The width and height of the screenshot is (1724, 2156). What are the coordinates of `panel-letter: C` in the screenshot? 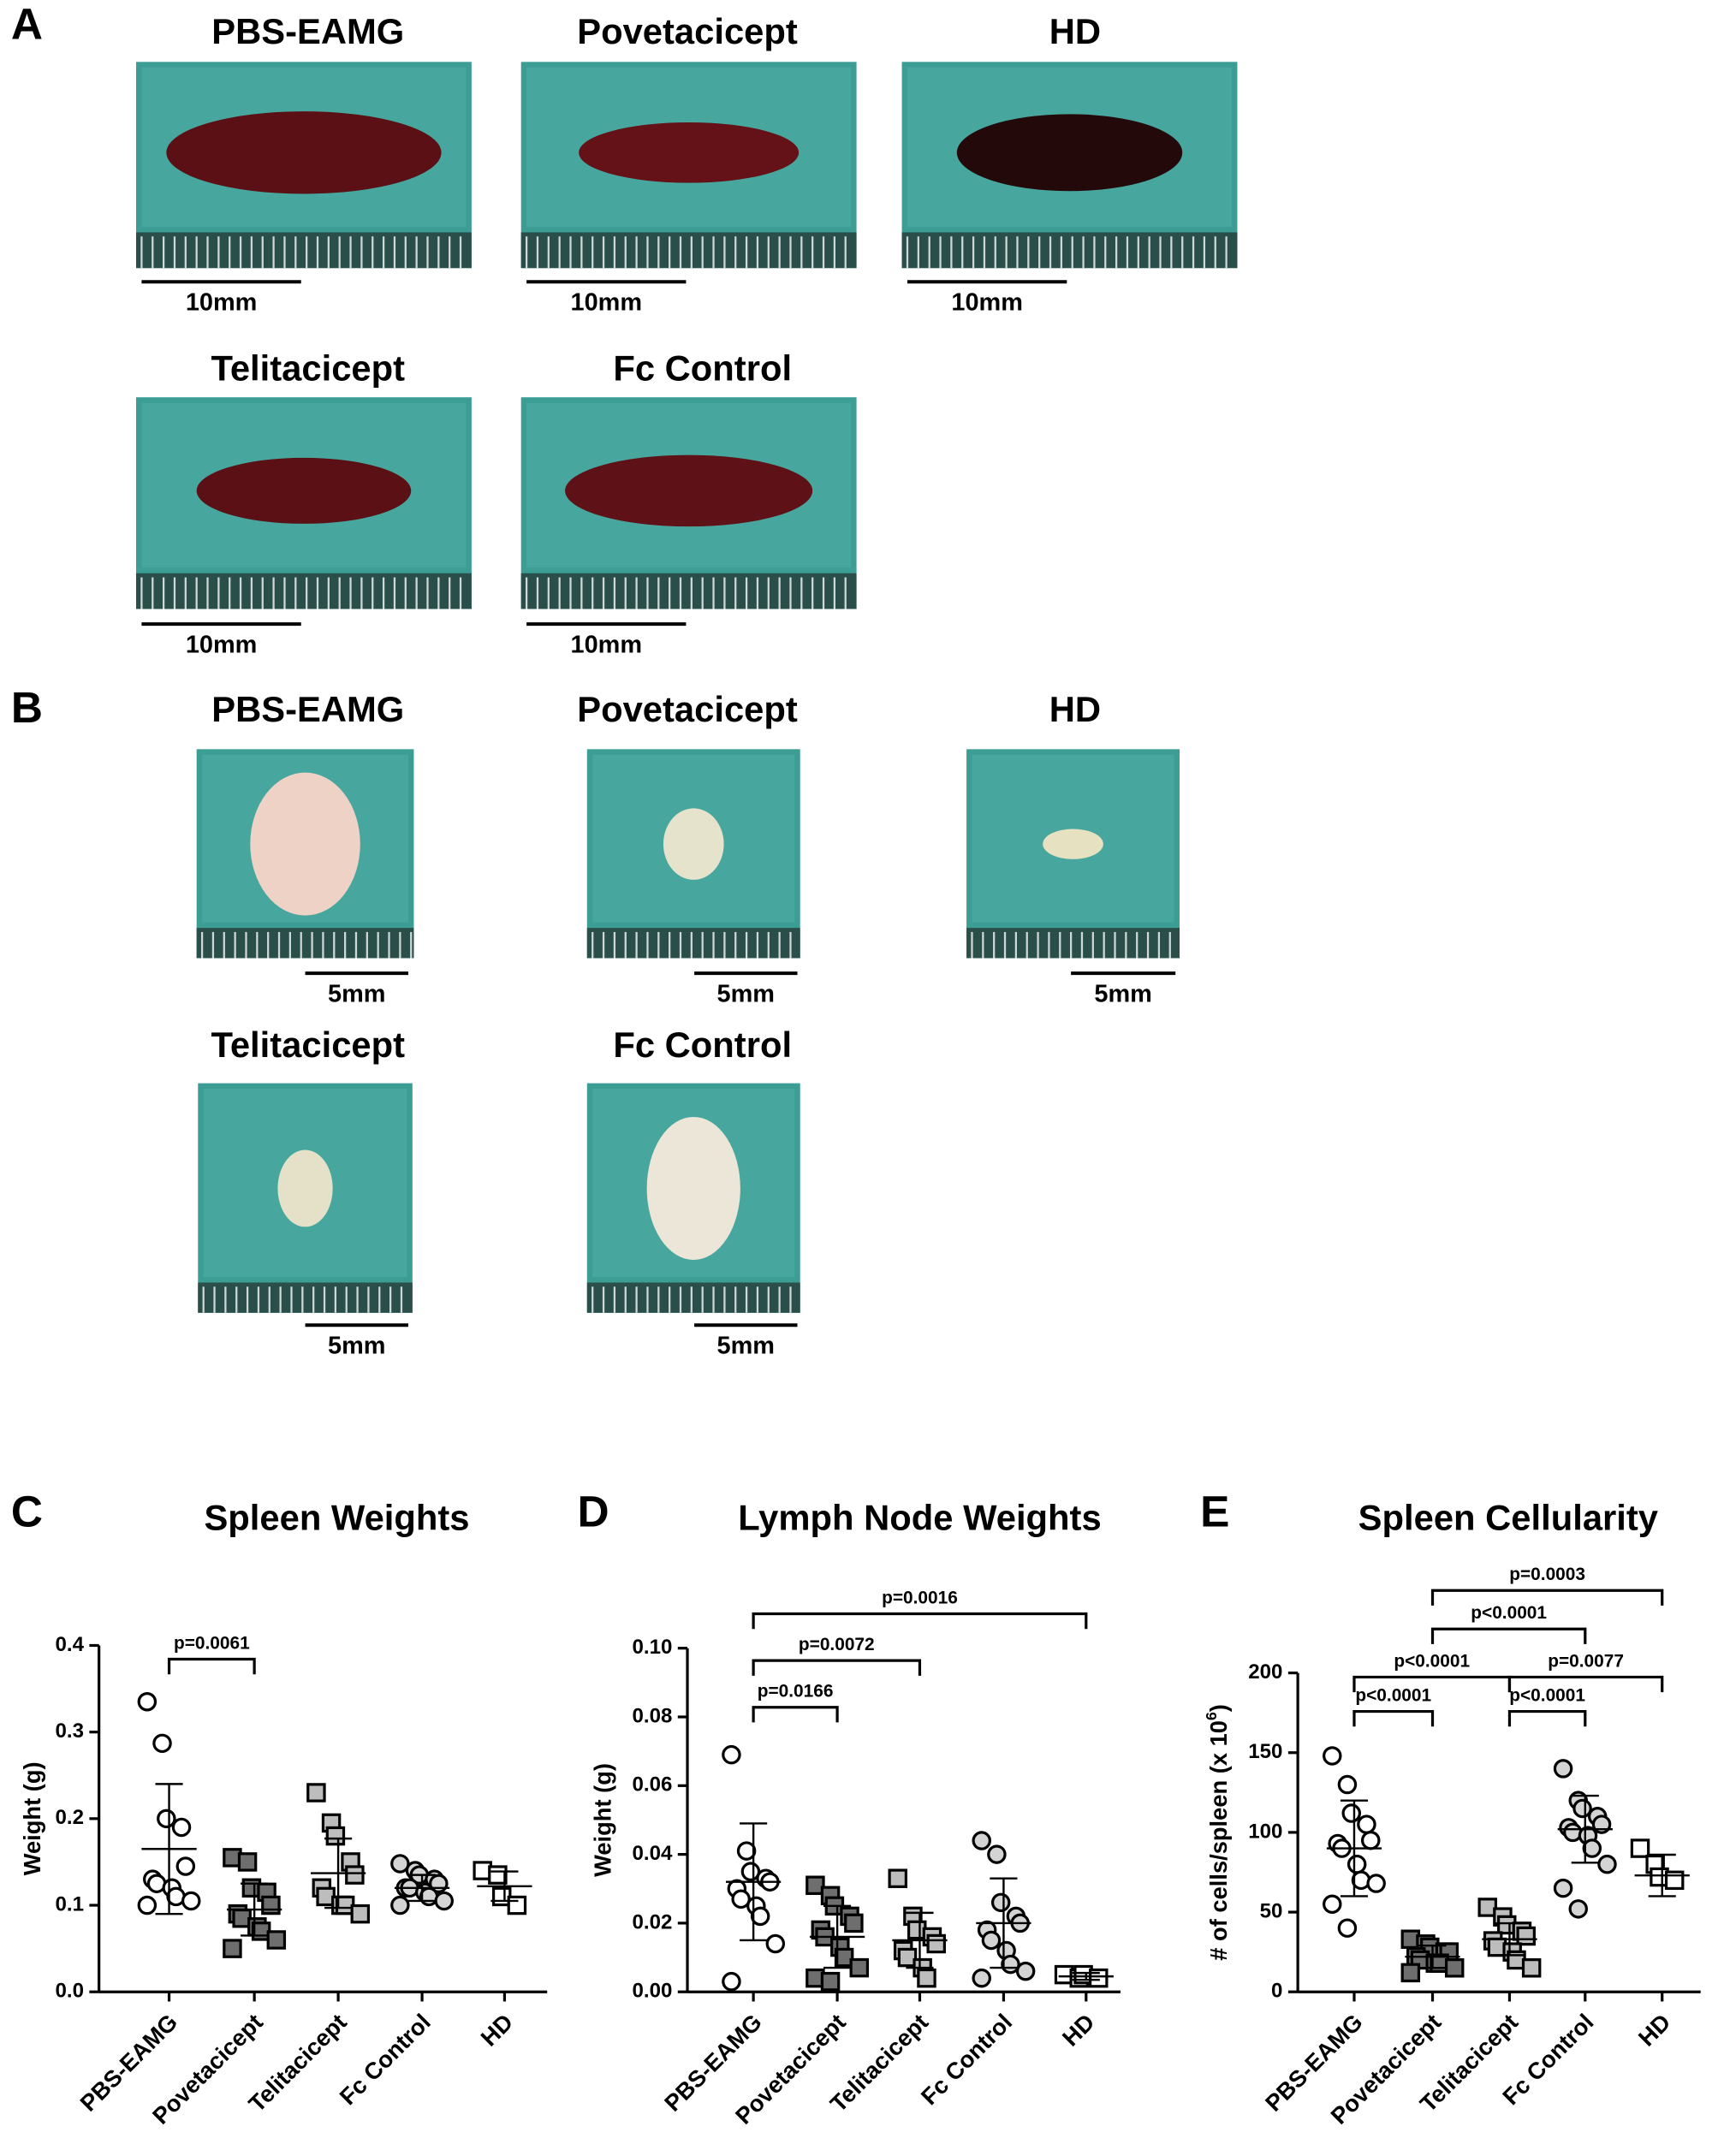 It's located at (27, 1510).